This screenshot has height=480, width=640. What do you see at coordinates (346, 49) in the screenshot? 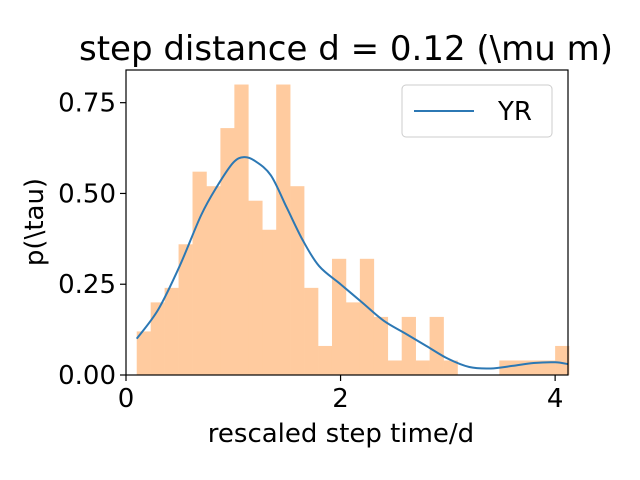
I see `chart-title: step distance d = 0.12 (\mu m)` at bounding box center [346, 49].